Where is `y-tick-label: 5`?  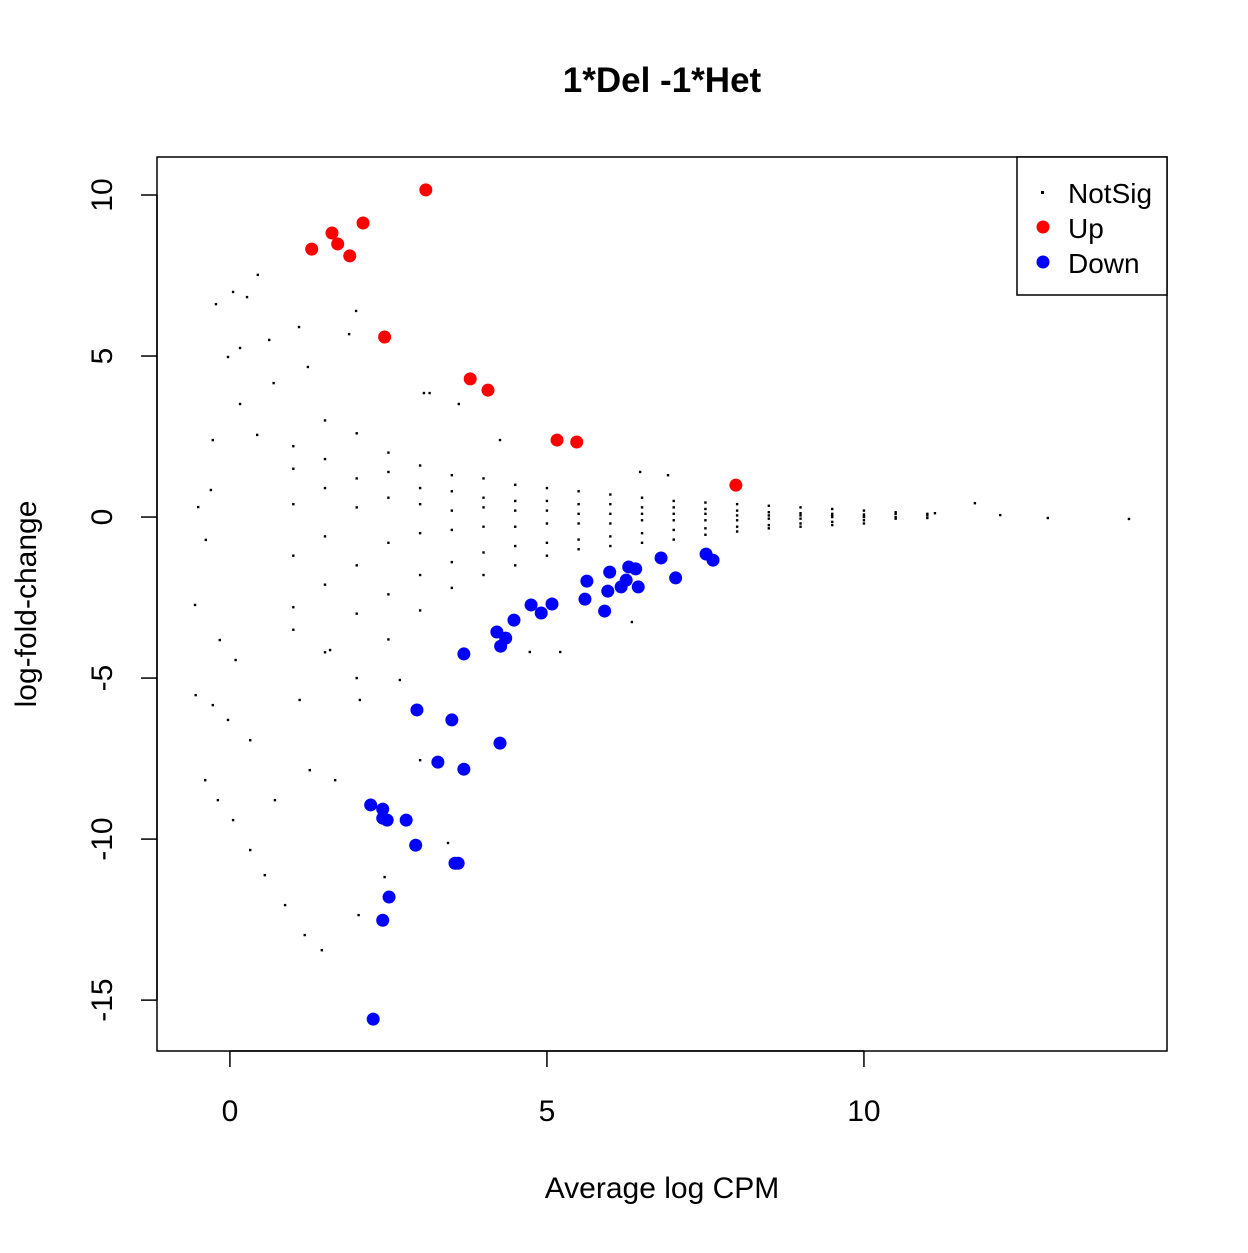 y-tick-label: 5 is located at coordinates (102, 356).